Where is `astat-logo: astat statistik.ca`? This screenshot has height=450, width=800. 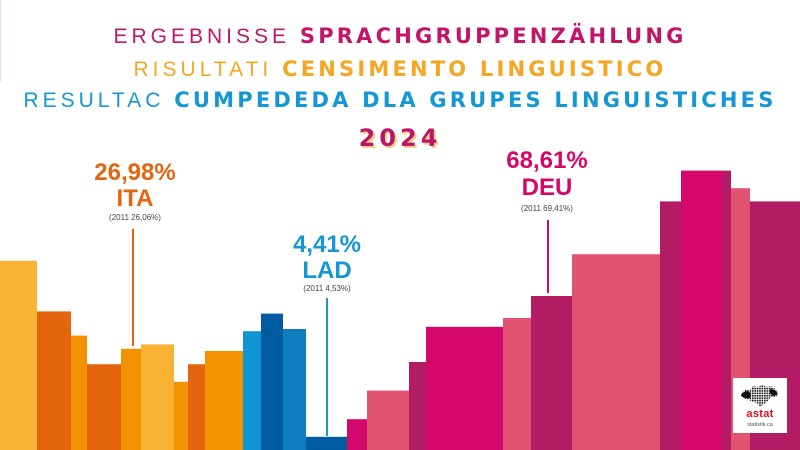 astat-logo: astat statistik.ca is located at coordinates (760, 405).